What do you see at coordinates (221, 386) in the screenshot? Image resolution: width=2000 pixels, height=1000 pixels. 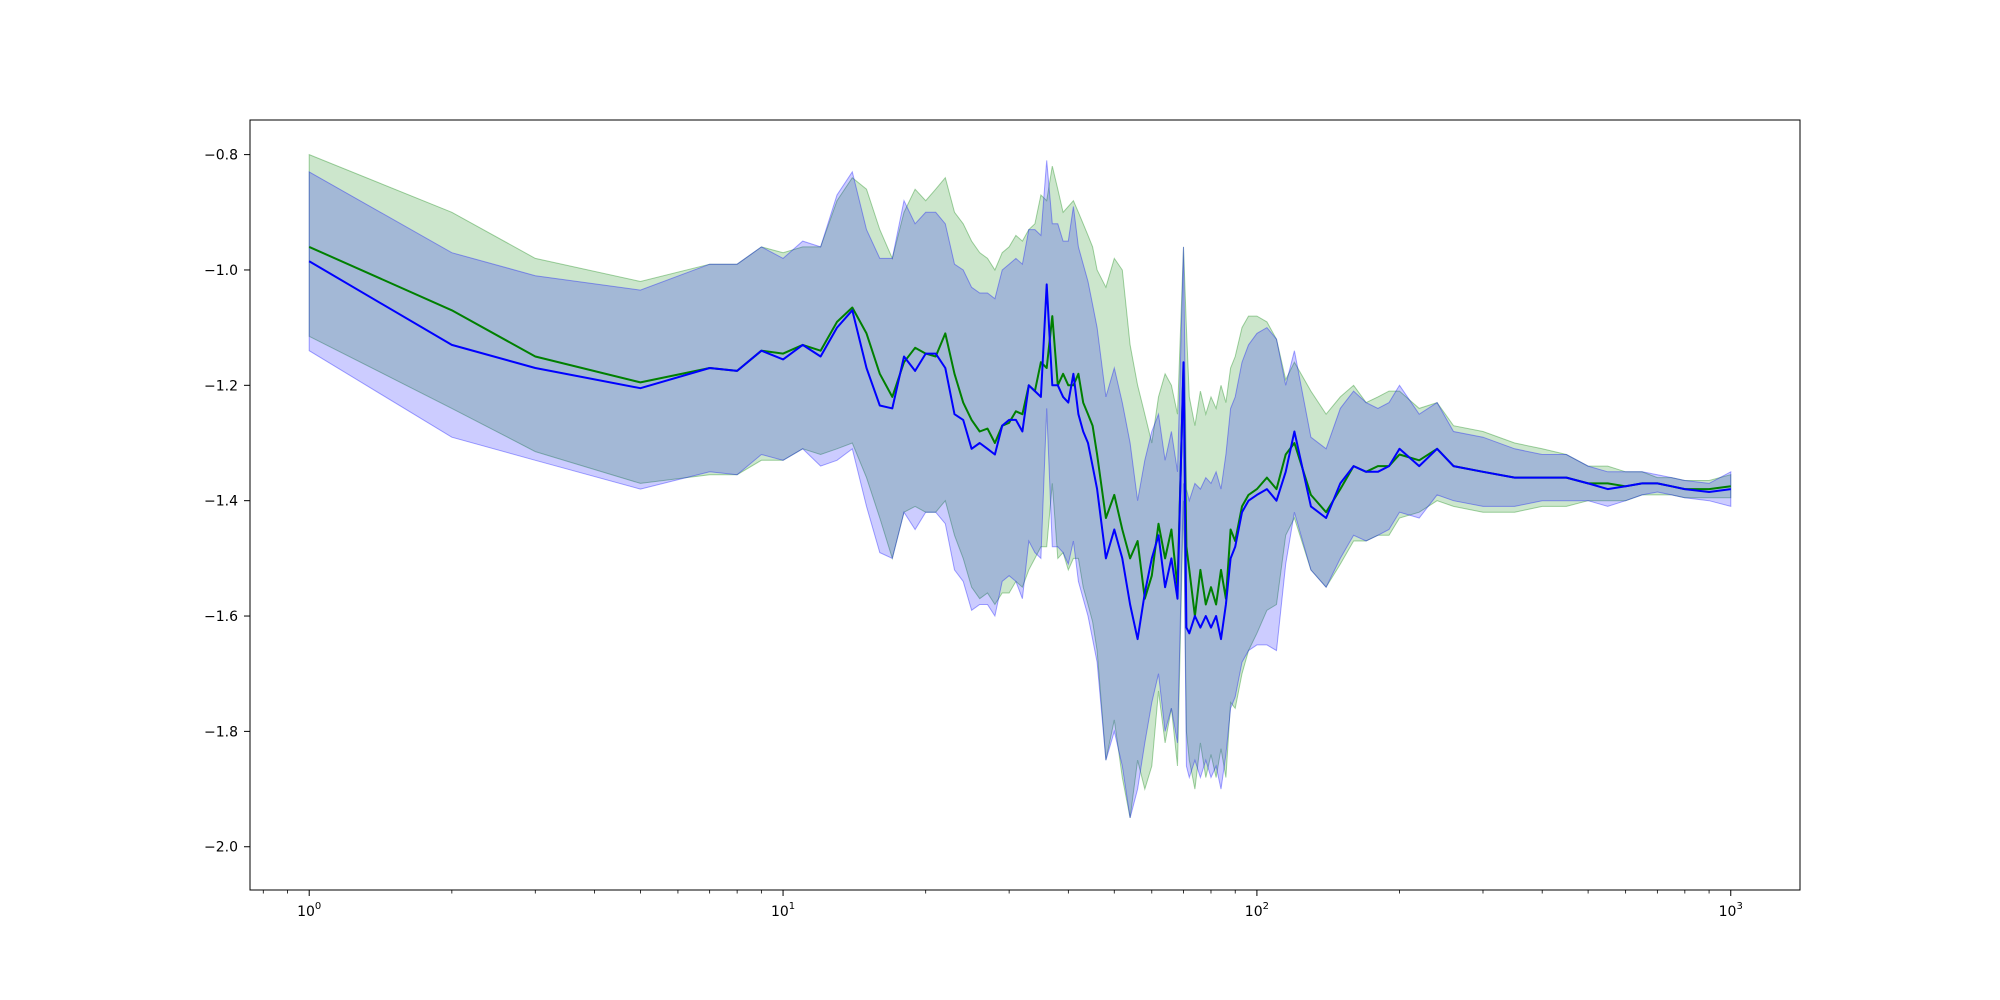 I see `y-tick-label: −1.2` at bounding box center [221, 386].